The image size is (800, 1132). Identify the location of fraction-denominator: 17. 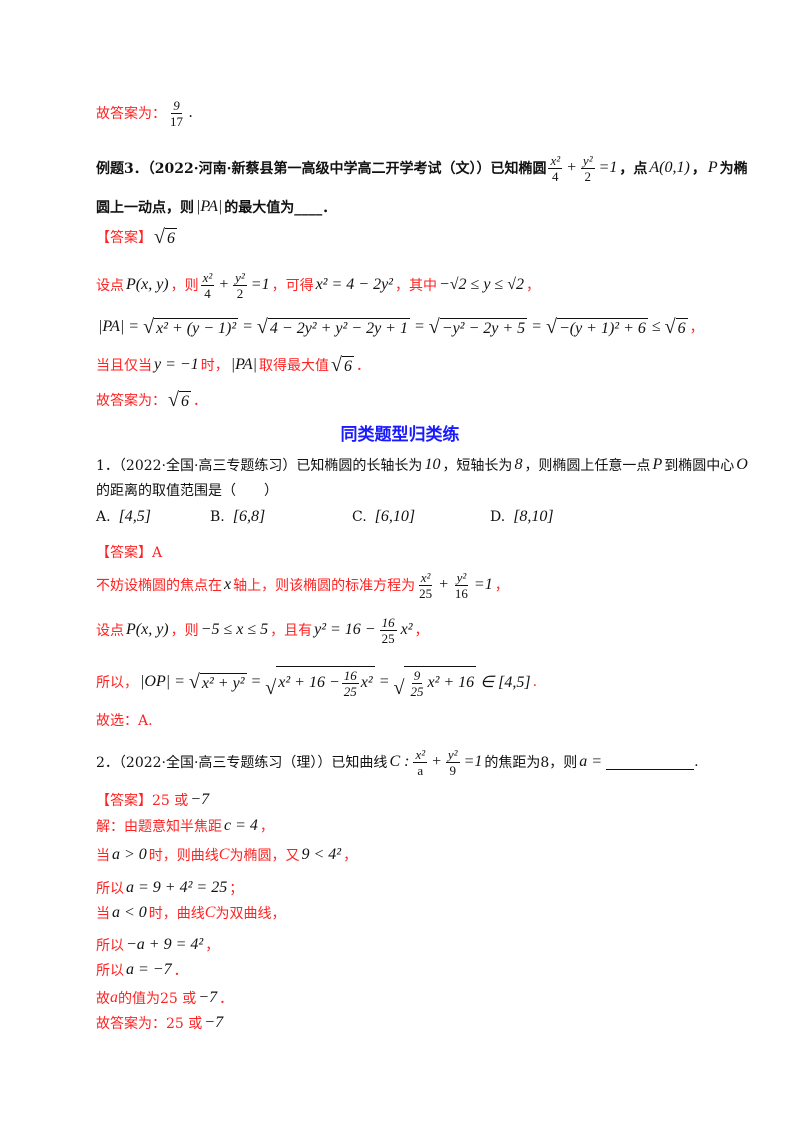
(176, 121).